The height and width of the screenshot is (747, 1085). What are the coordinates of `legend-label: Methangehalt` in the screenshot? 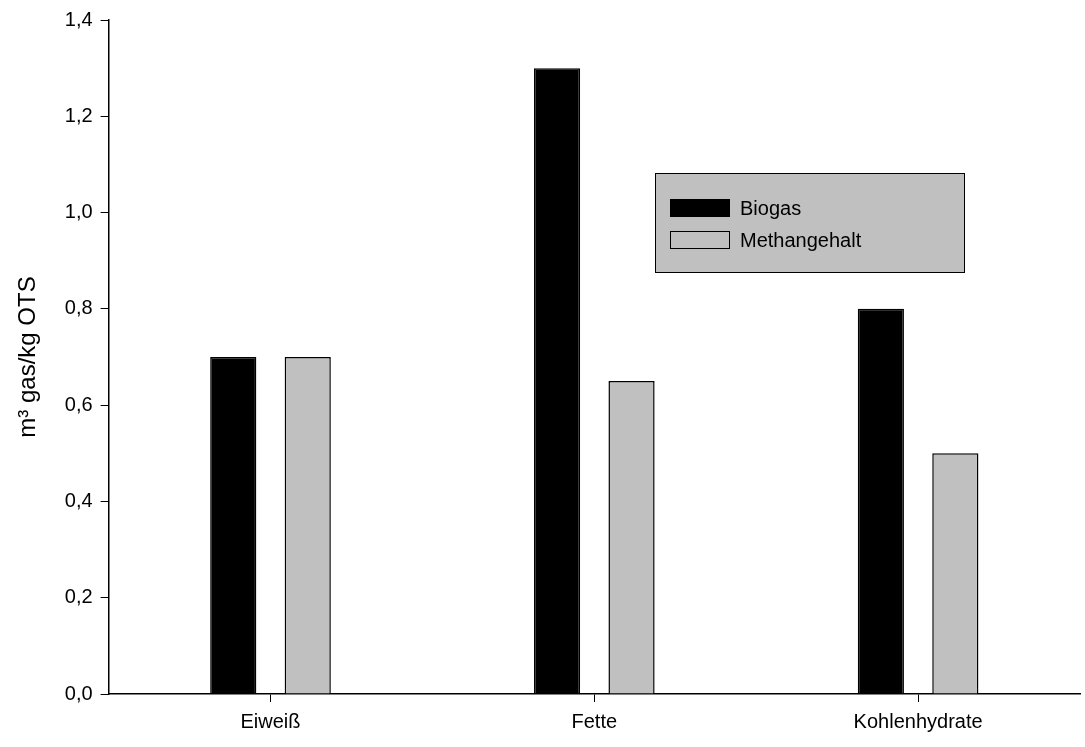 It's located at (801, 240).